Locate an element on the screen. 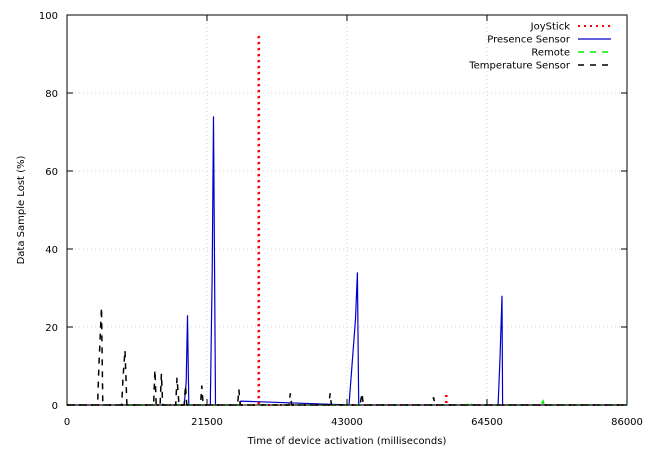 Image resolution: width=650 pixels, height=450 pixels. y-tick-label: 80 is located at coordinates (51, 94).